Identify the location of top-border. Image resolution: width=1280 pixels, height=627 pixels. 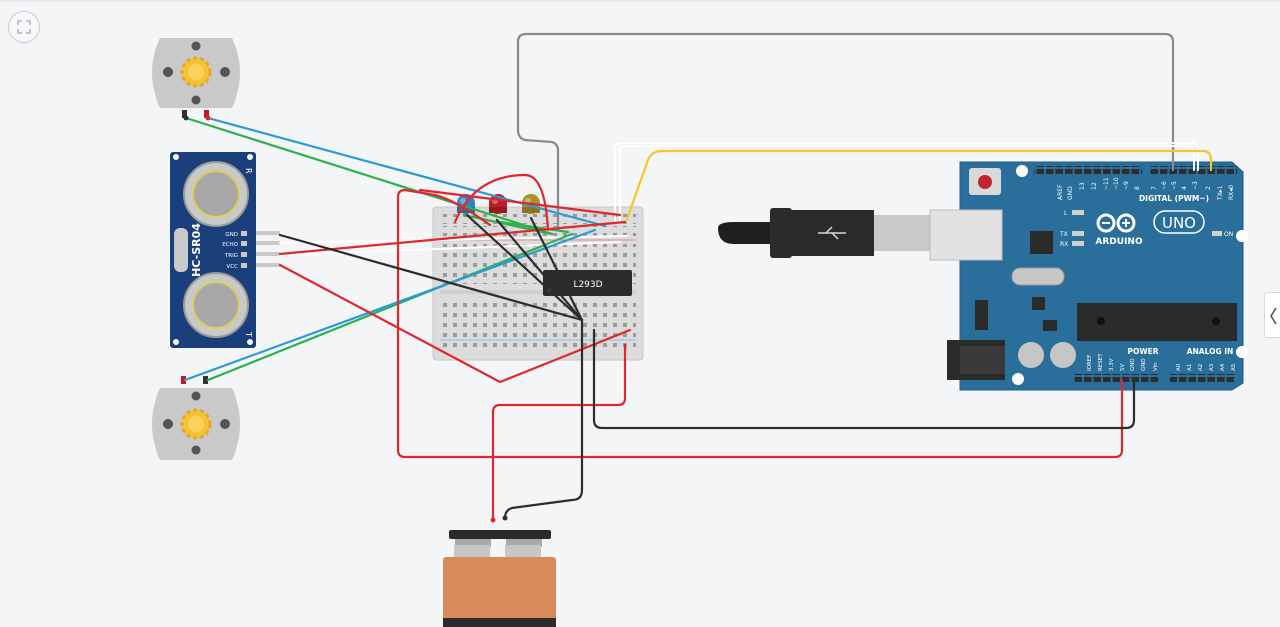
(640, 1).